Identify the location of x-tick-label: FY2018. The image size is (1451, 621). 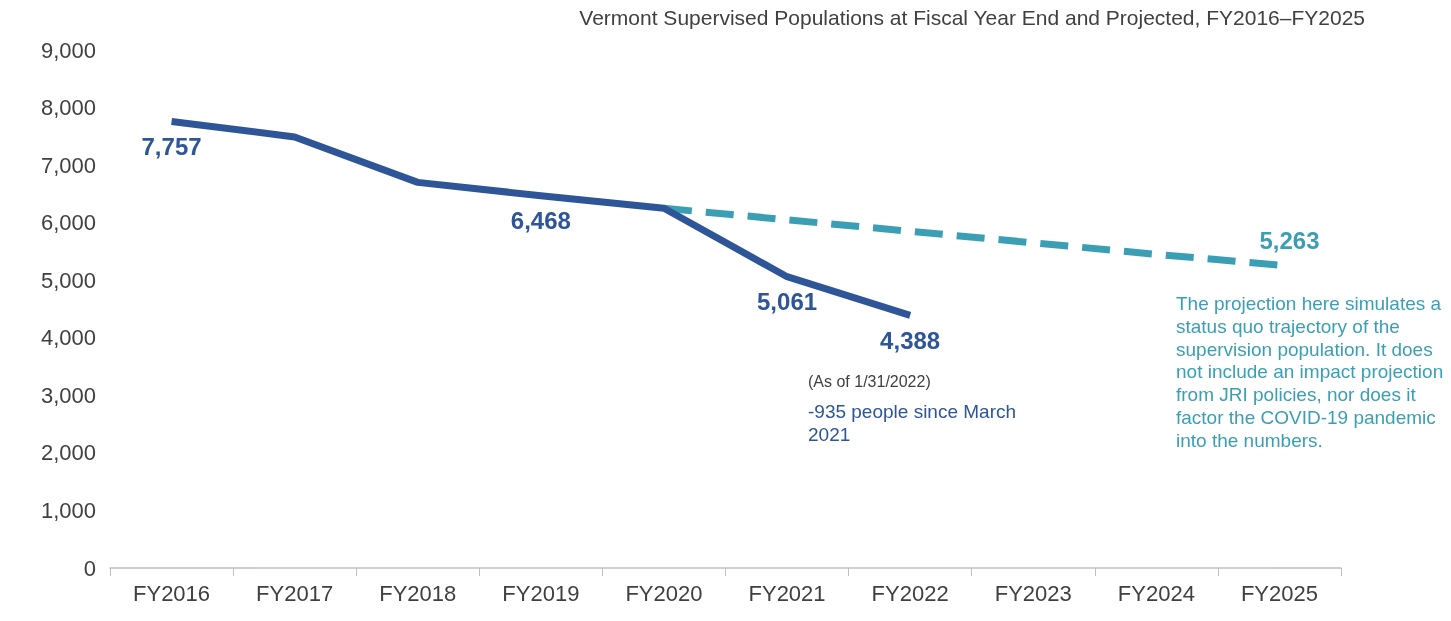
(418, 593).